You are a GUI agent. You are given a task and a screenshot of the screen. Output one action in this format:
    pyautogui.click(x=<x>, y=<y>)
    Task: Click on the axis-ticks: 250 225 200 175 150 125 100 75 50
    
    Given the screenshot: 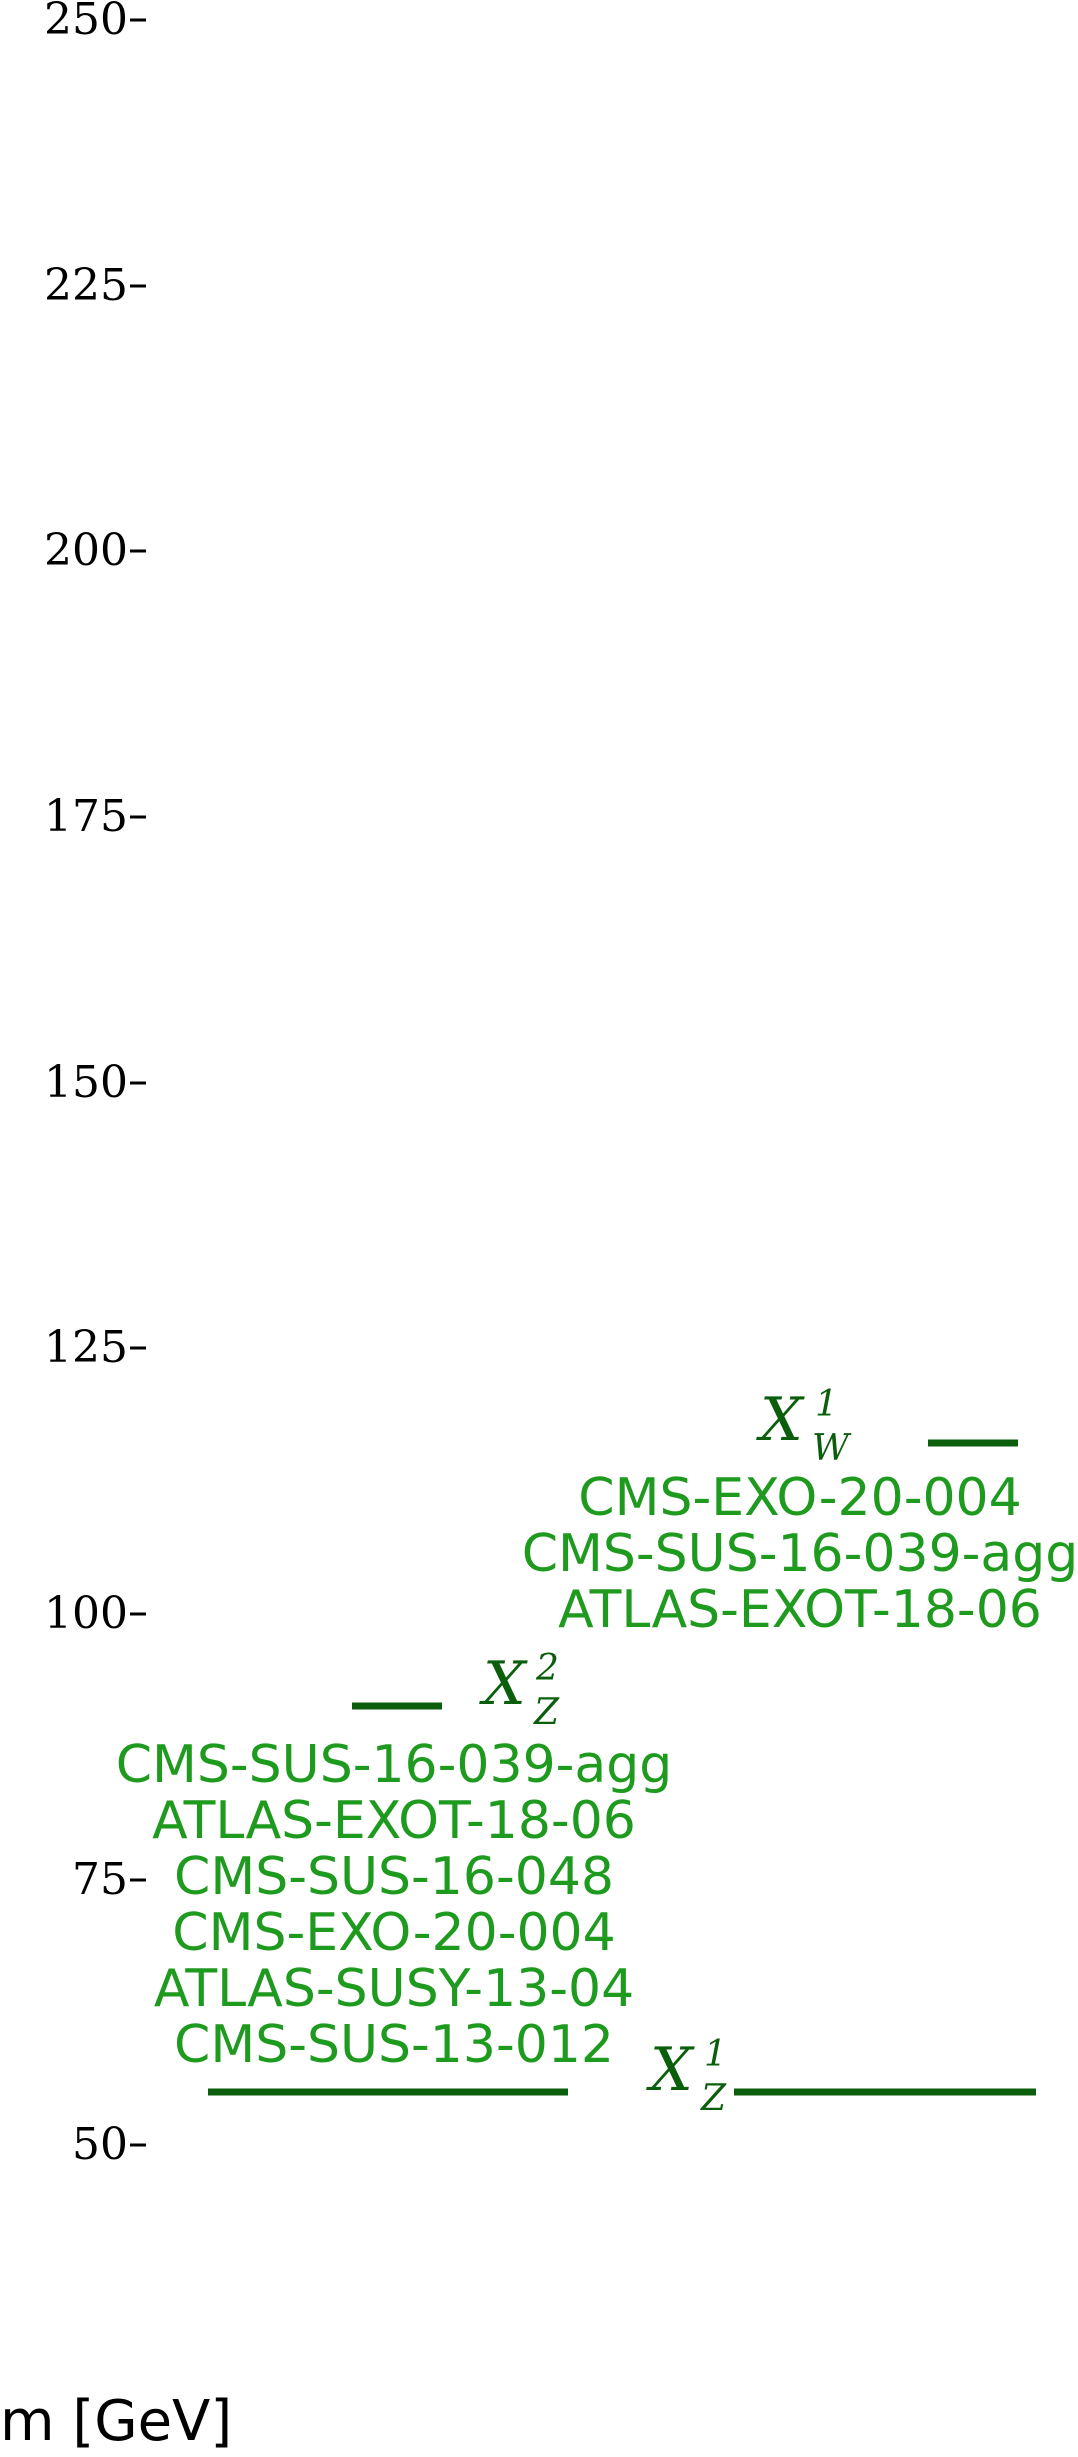 What is the action you would take?
    pyautogui.click(x=95, y=1085)
    